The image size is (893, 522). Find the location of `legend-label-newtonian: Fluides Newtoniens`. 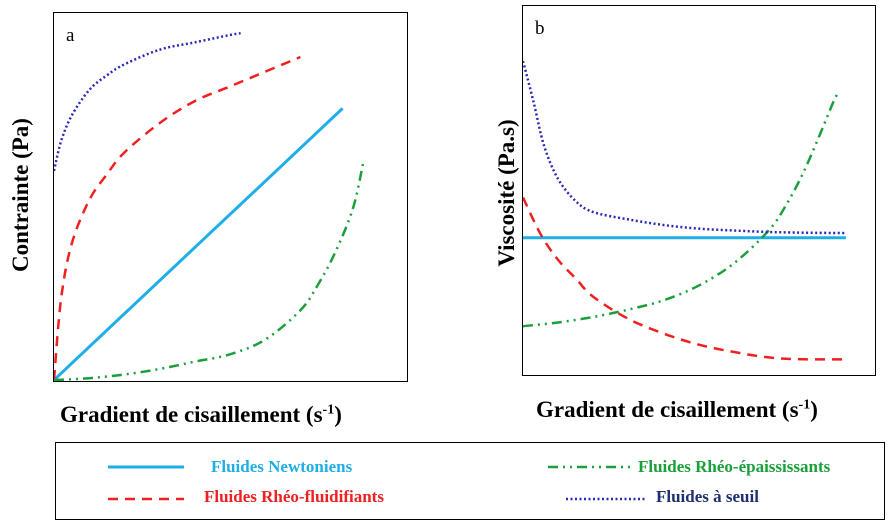

legend-label-newtonian: Fluides Newtoniens is located at coordinates (282, 466).